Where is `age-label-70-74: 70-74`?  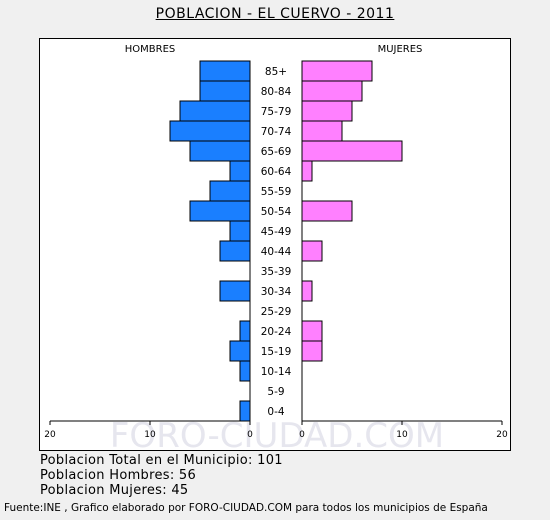
age-label-70-74: 70-74 is located at coordinates (276, 132).